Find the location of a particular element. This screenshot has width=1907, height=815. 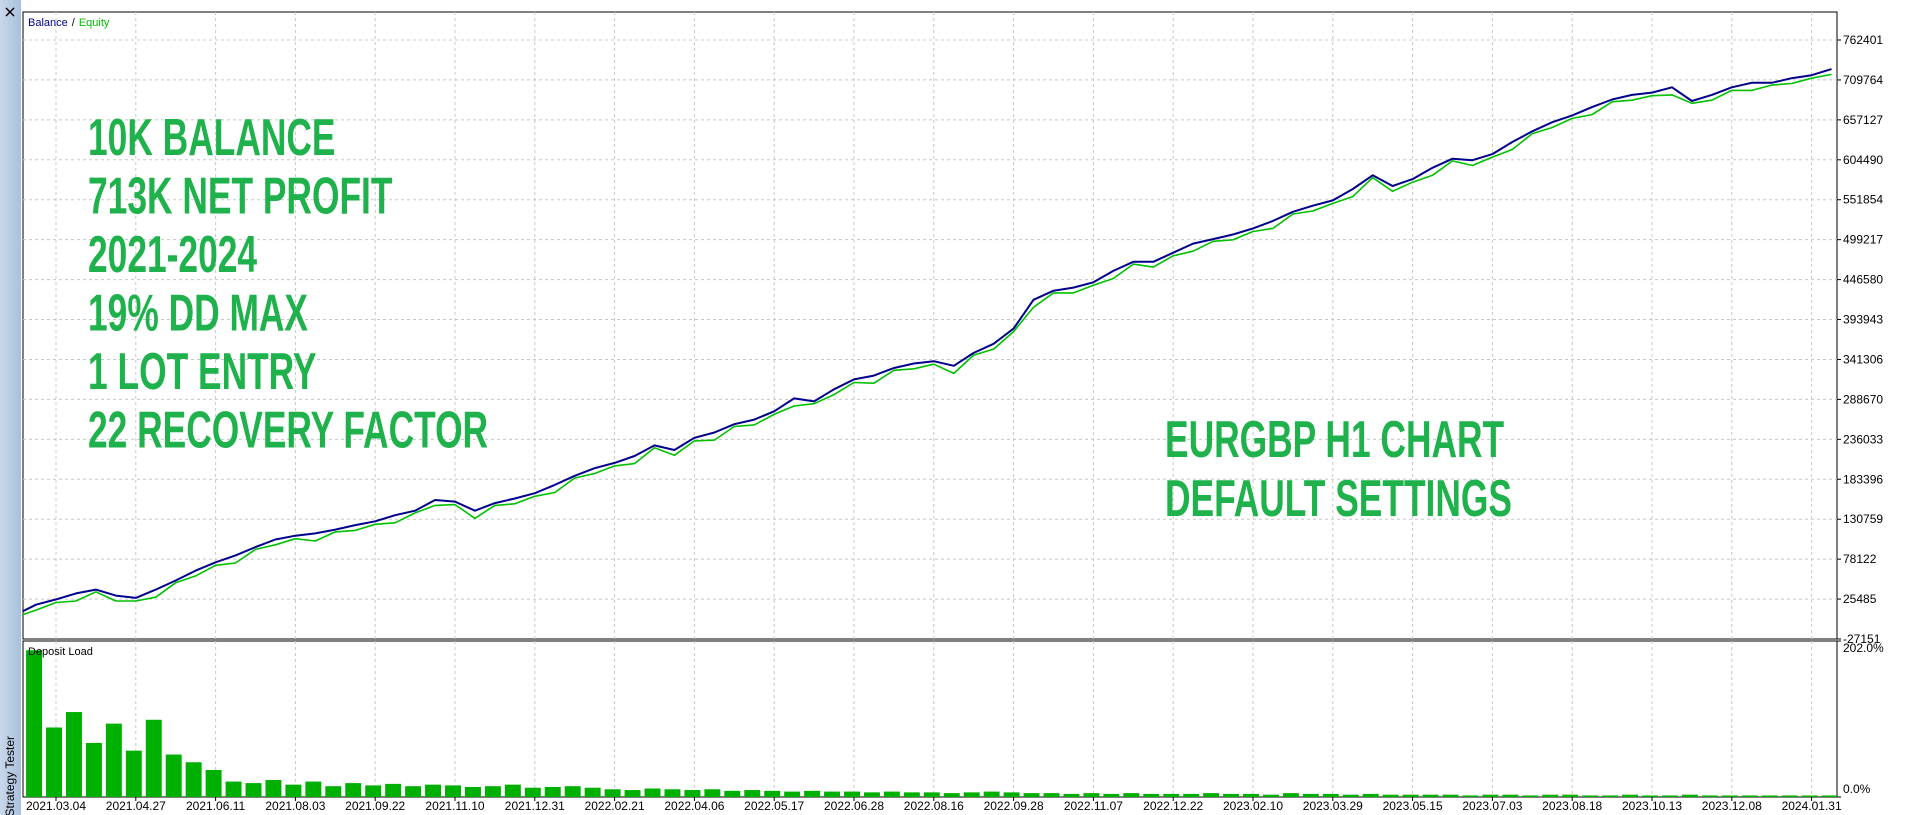

annotation: 22 RECOVERY FACTOR is located at coordinates (288, 430).